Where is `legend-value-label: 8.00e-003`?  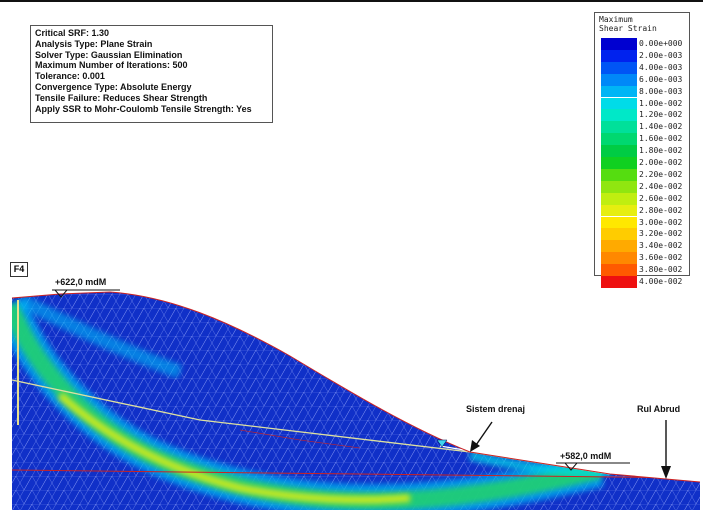
legend-value-label: 8.00e-003 is located at coordinates (661, 91).